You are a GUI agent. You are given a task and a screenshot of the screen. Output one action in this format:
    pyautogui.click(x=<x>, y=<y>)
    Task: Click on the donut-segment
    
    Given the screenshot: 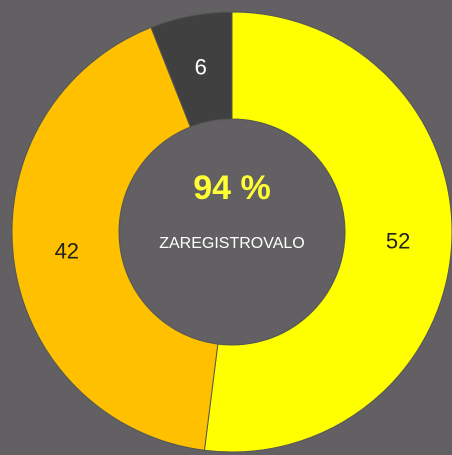 What is the action you would take?
    pyautogui.click(x=191, y=69)
    